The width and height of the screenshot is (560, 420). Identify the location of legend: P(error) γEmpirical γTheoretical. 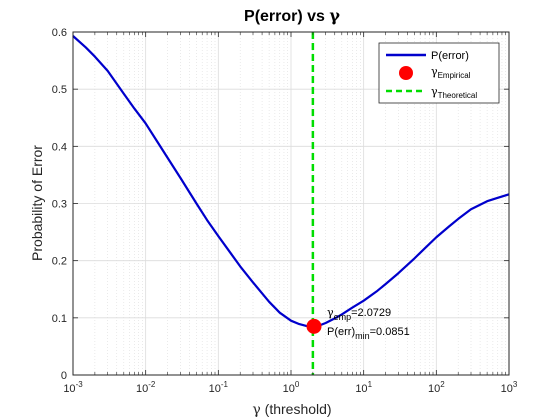
(439, 73).